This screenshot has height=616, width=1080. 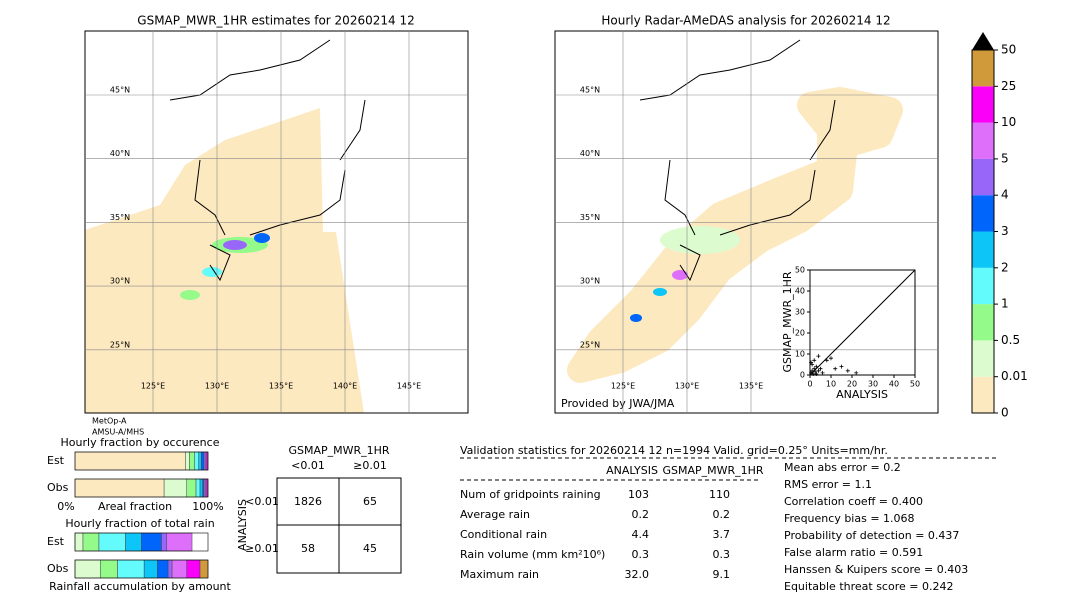 I want to click on stats-label: Rain volume (mm km²10⁶), so click(x=532, y=554).